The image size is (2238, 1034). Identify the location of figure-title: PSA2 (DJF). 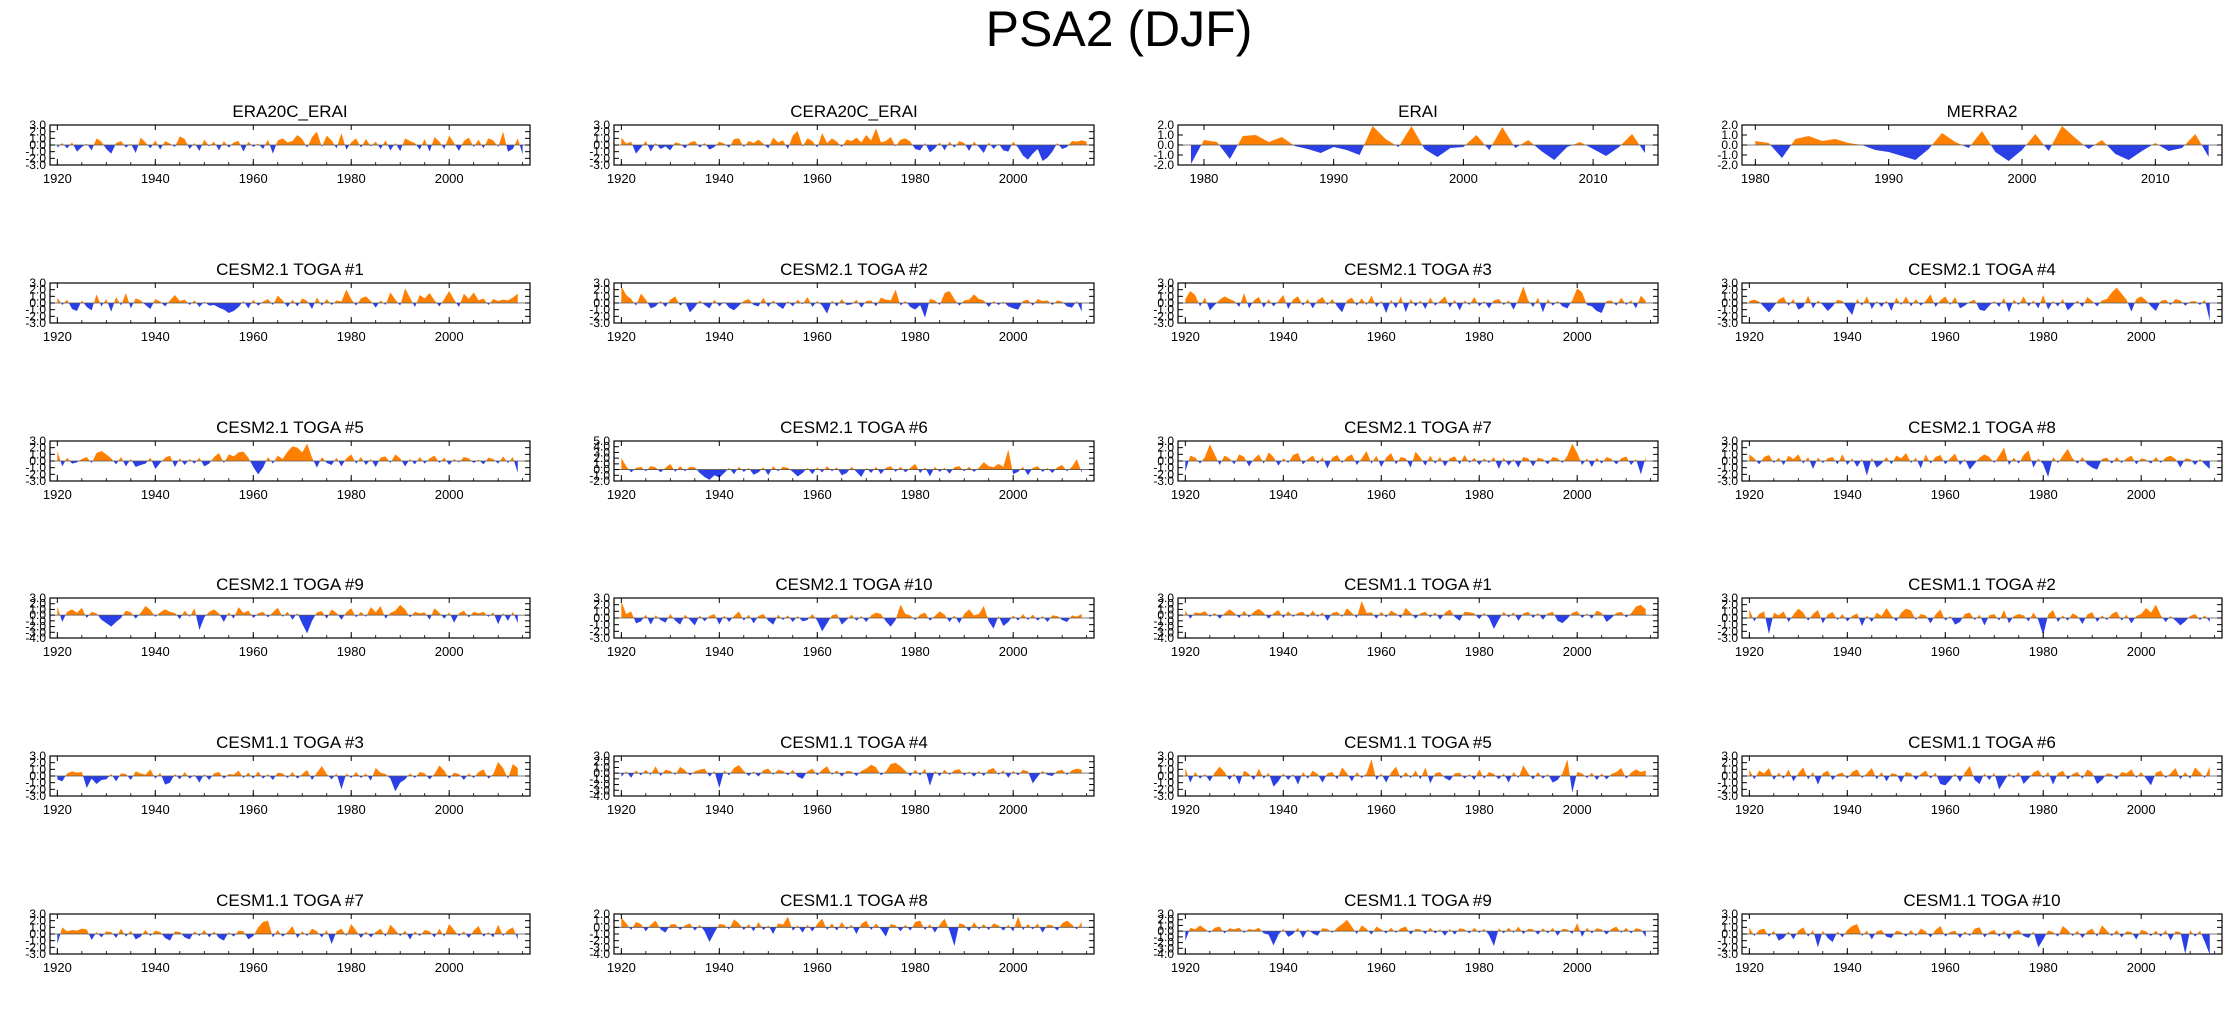
(1119, 29).